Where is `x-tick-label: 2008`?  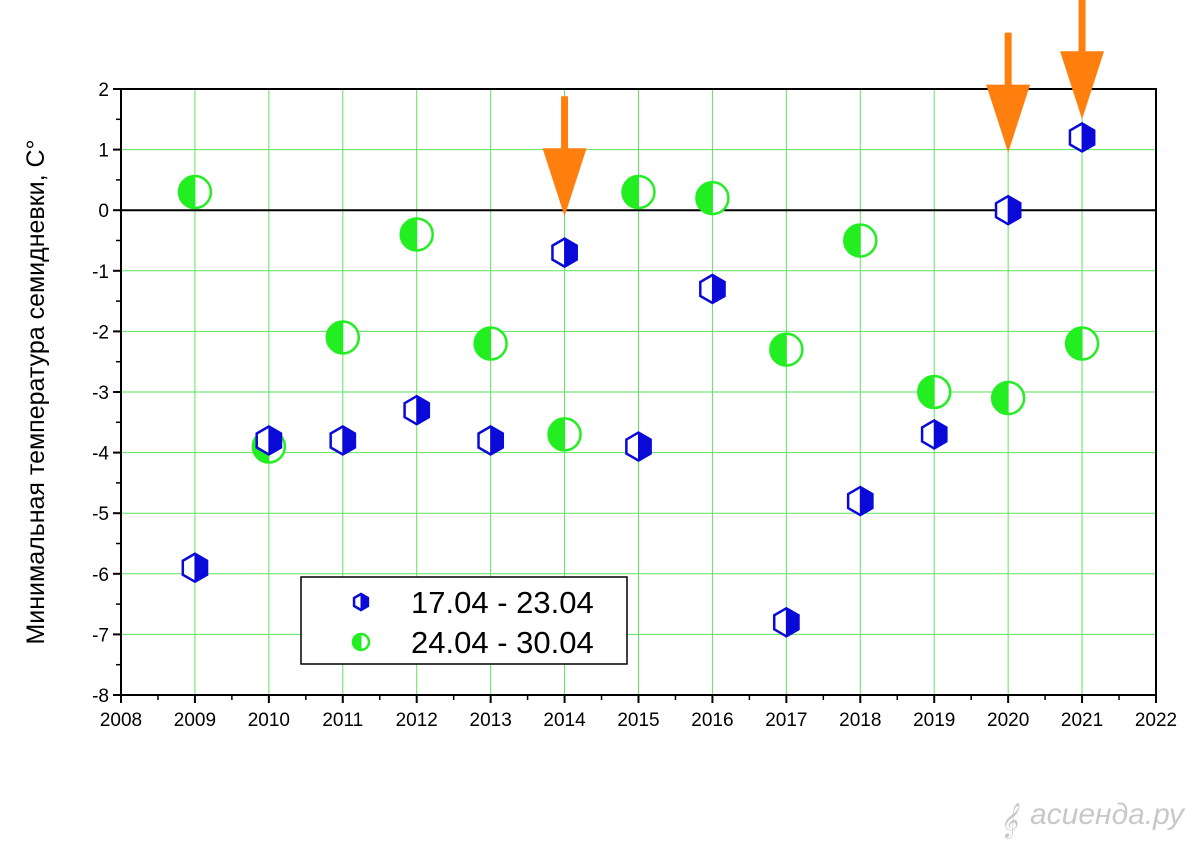 x-tick-label: 2008 is located at coordinates (121, 720).